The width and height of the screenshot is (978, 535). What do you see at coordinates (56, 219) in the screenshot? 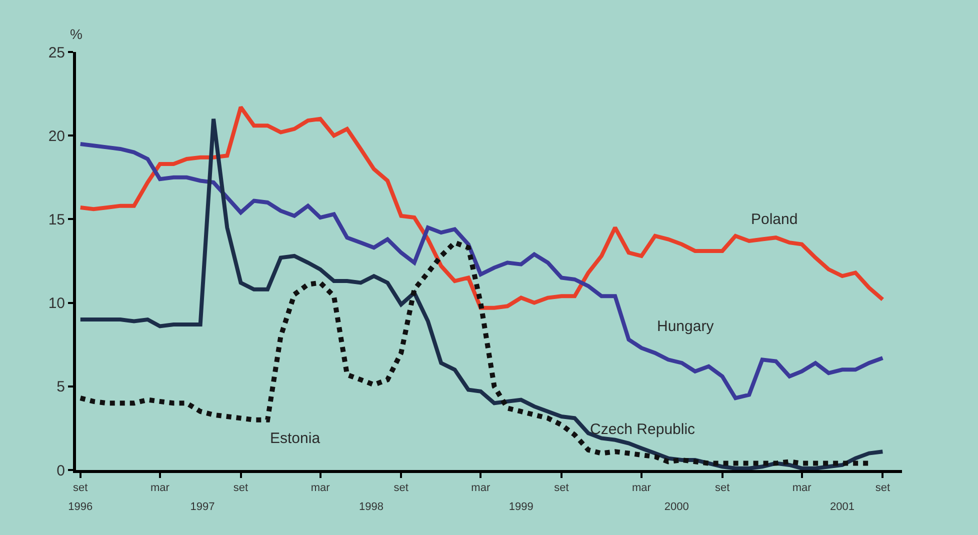
I see `y-tick-label: 15` at bounding box center [56, 219].